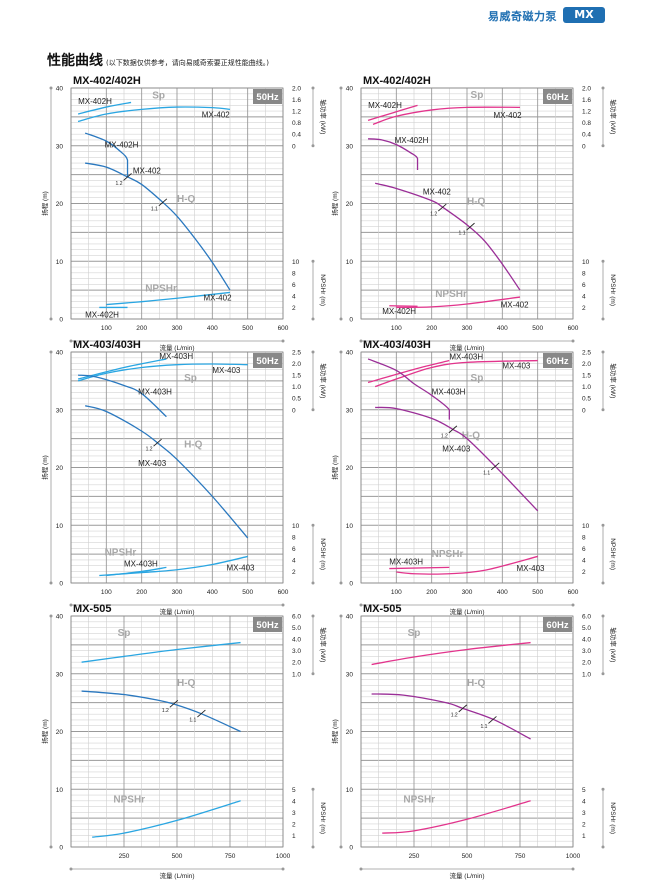 This screenshot has width=650, height=888. Describe the element at coordinates (613, 644) in the screenshot. I see `power-axis-title: 轴功率 (kW)` at that location.